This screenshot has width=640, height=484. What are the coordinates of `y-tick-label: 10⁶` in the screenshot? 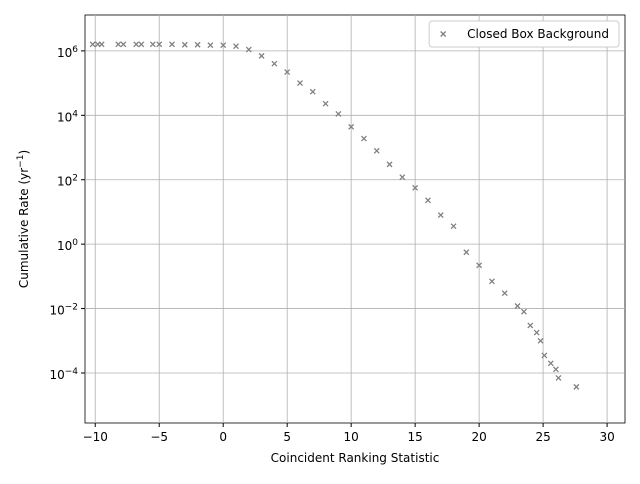 It's located at (67, 52).